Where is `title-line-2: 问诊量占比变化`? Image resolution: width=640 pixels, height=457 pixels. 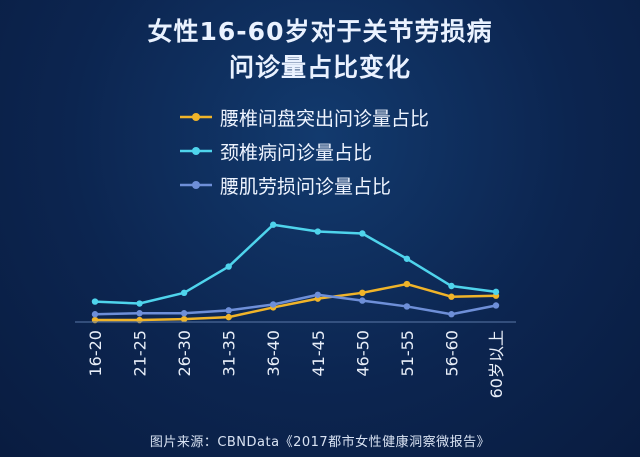
title-line-2: 问诊量占比变化 is located at coordinates (319, 67).